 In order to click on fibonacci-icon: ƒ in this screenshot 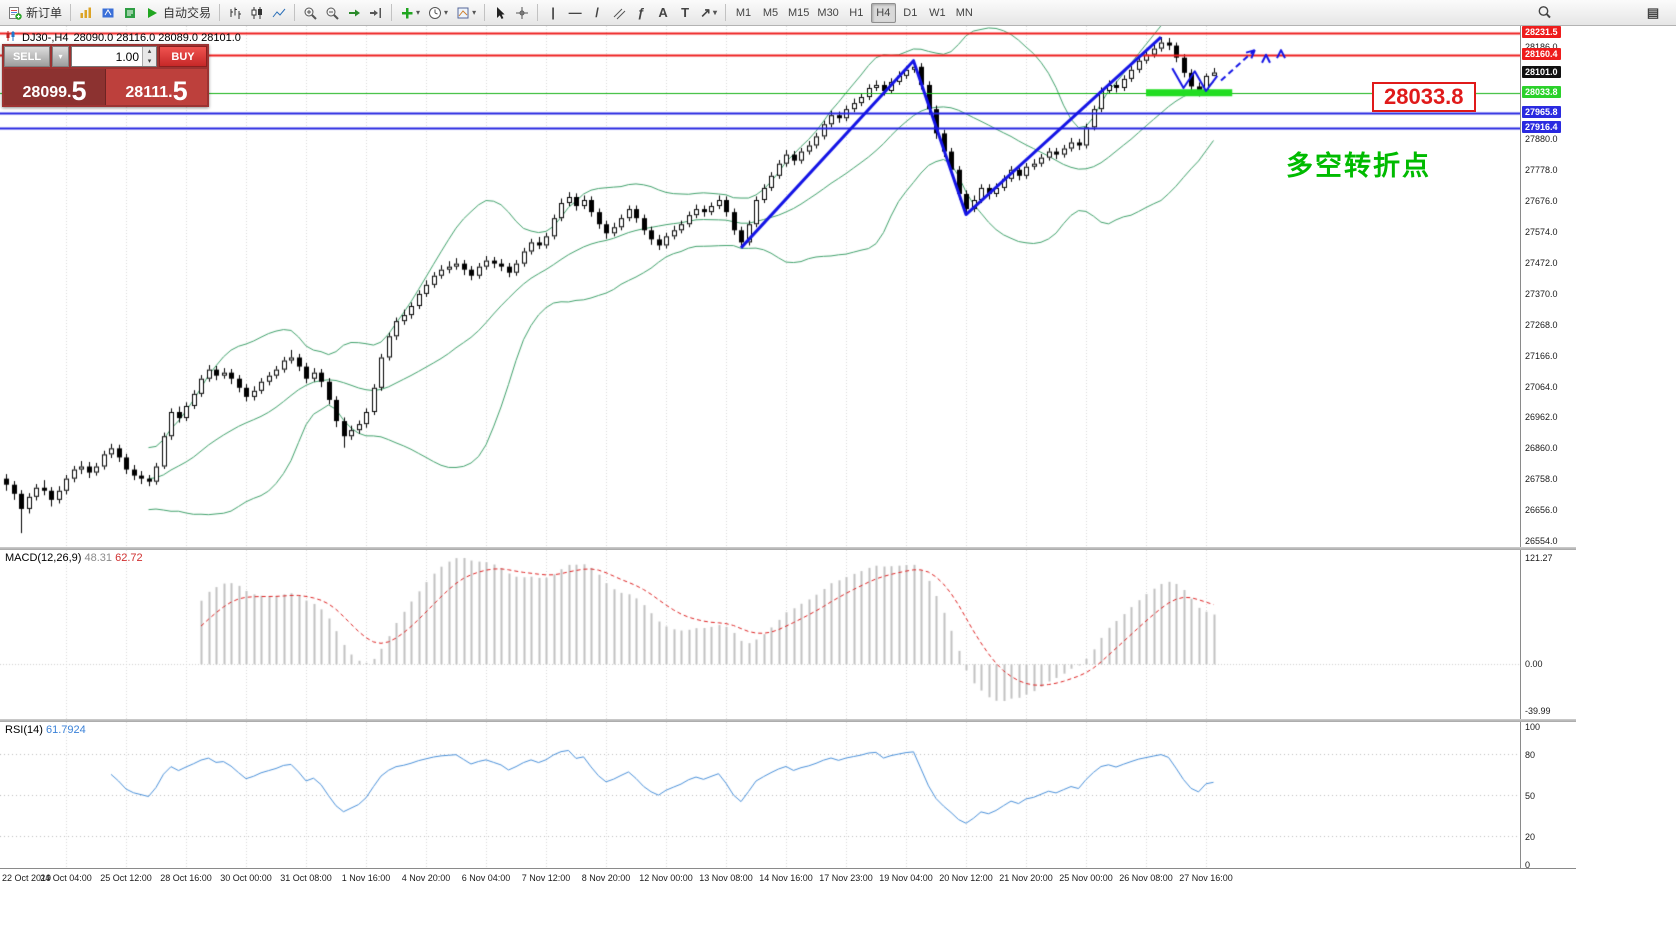, I will do `click(641, 12)`.